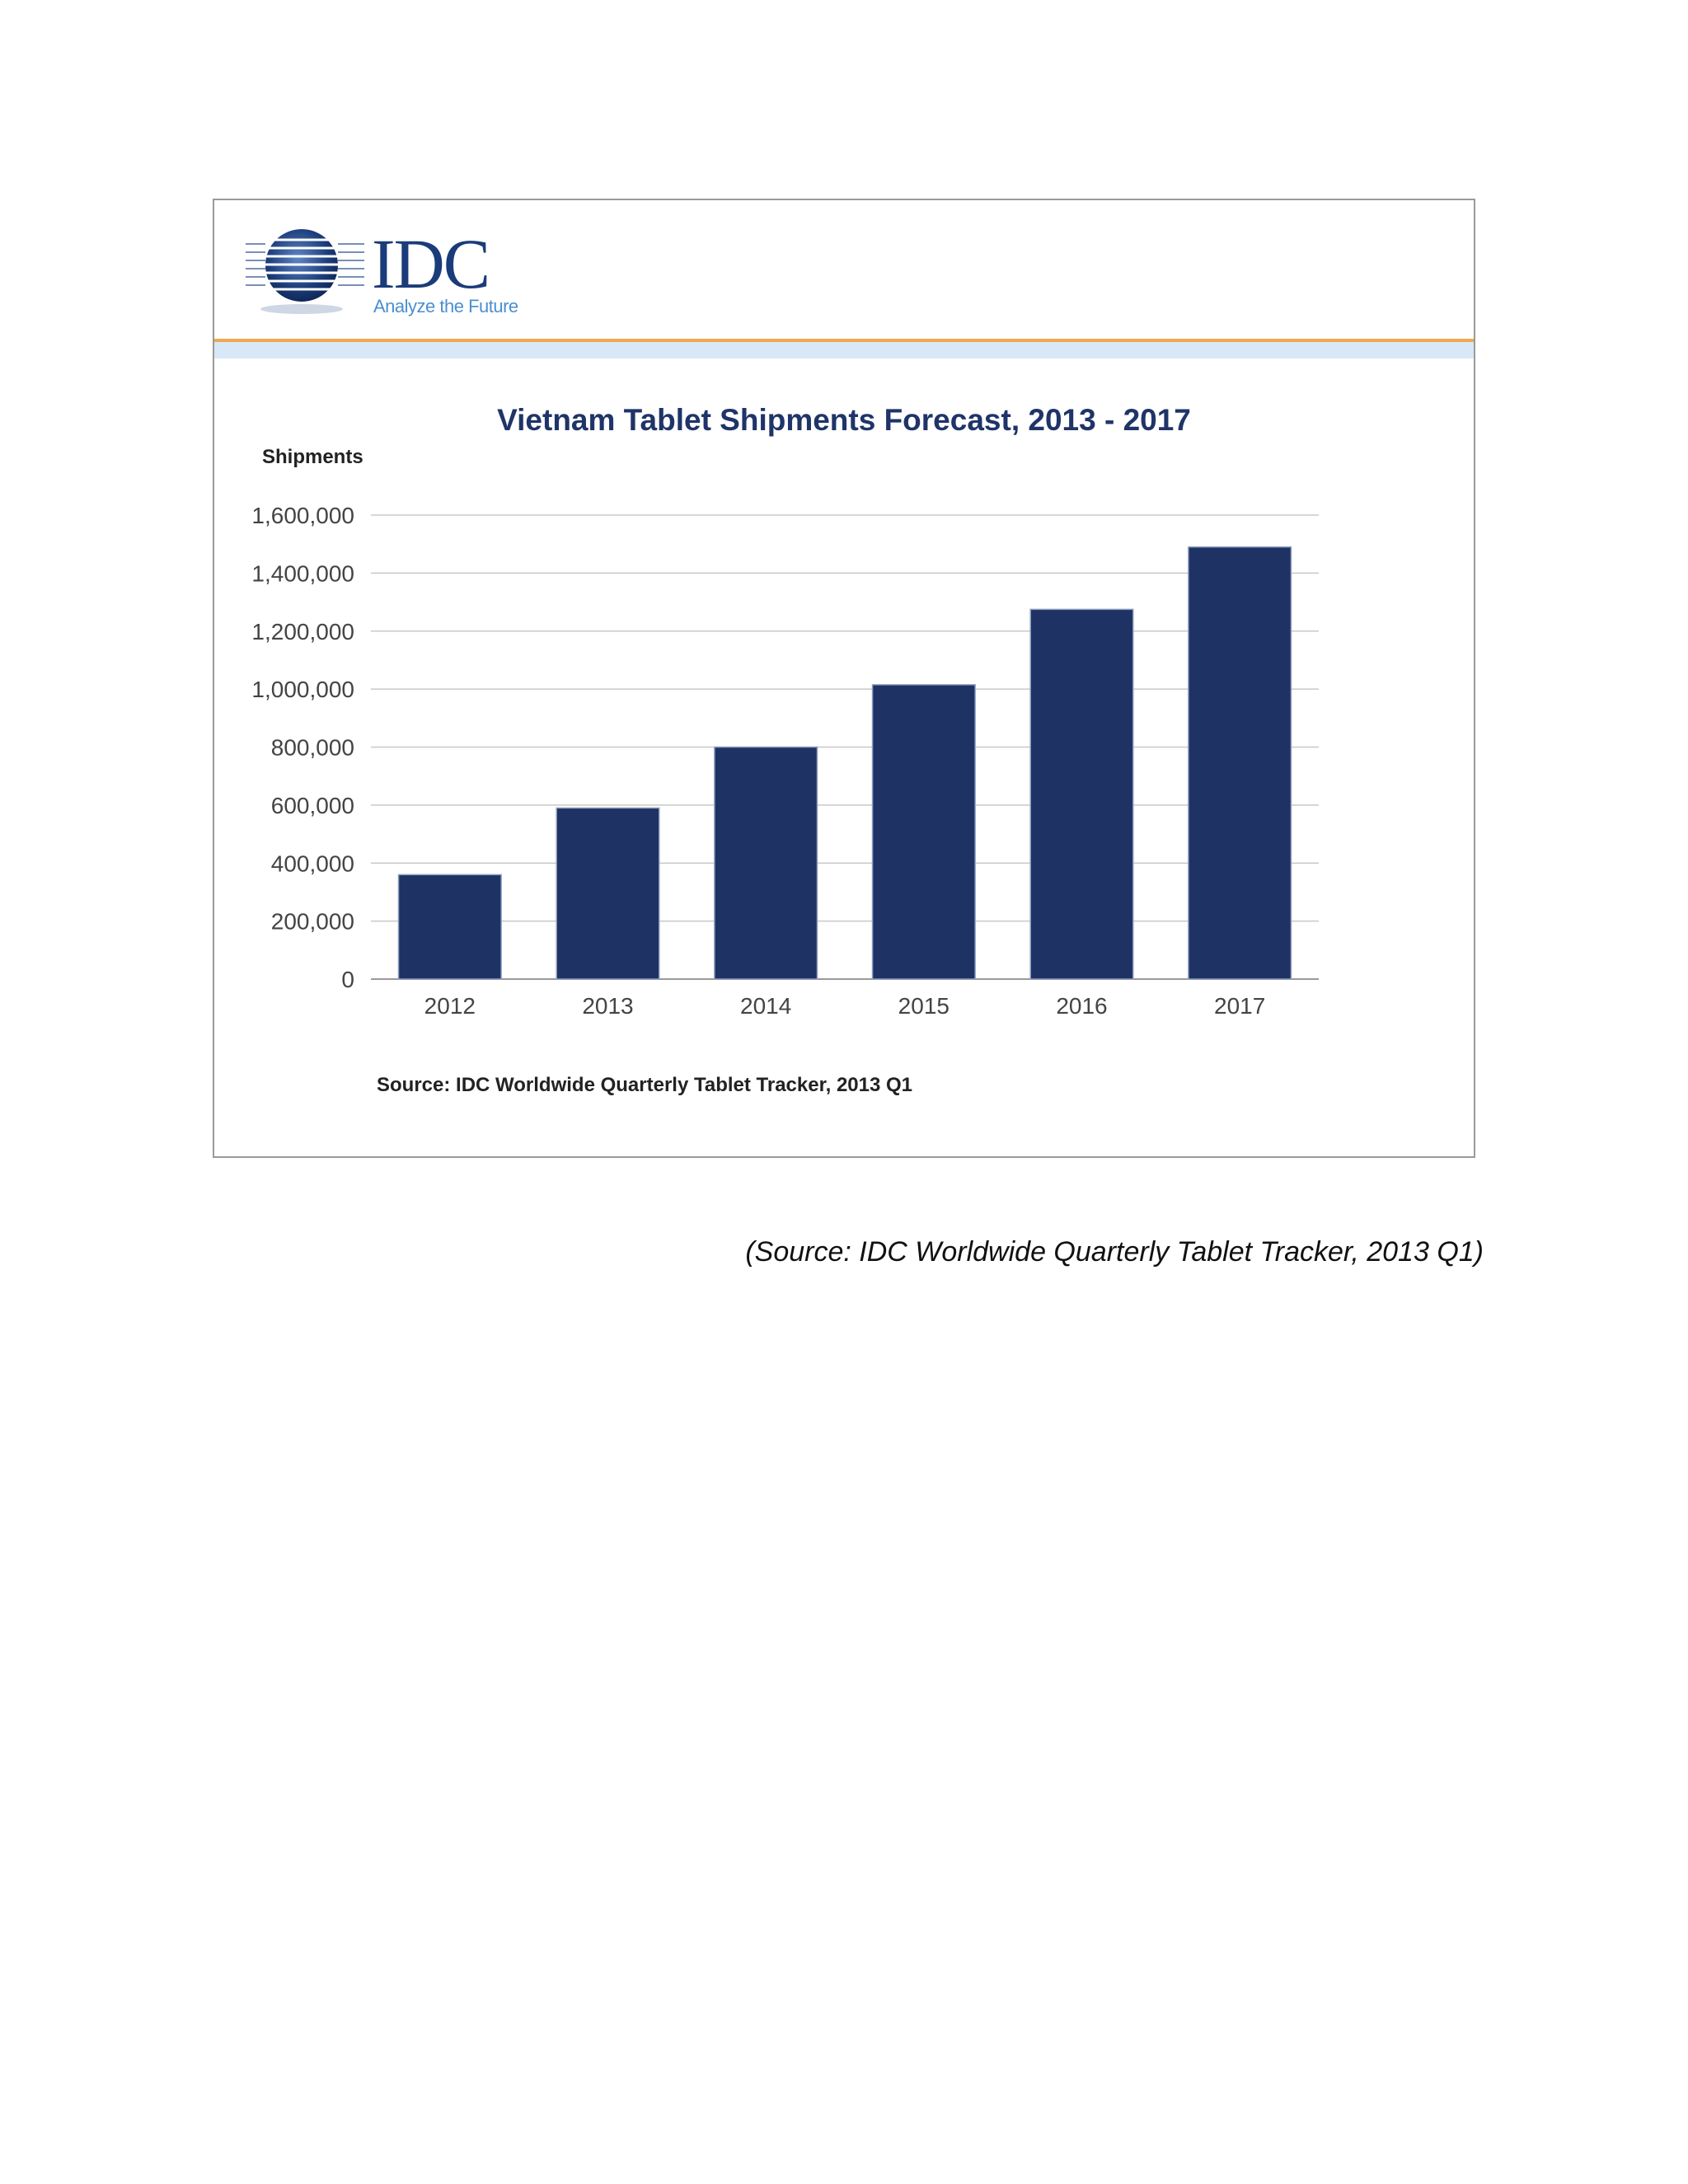 The width and height of the screenshot is (1688, 2184). Describe the element at coordinates (312, 863) in the screenshot. I see `y-tick-label: 400,000` at that location.